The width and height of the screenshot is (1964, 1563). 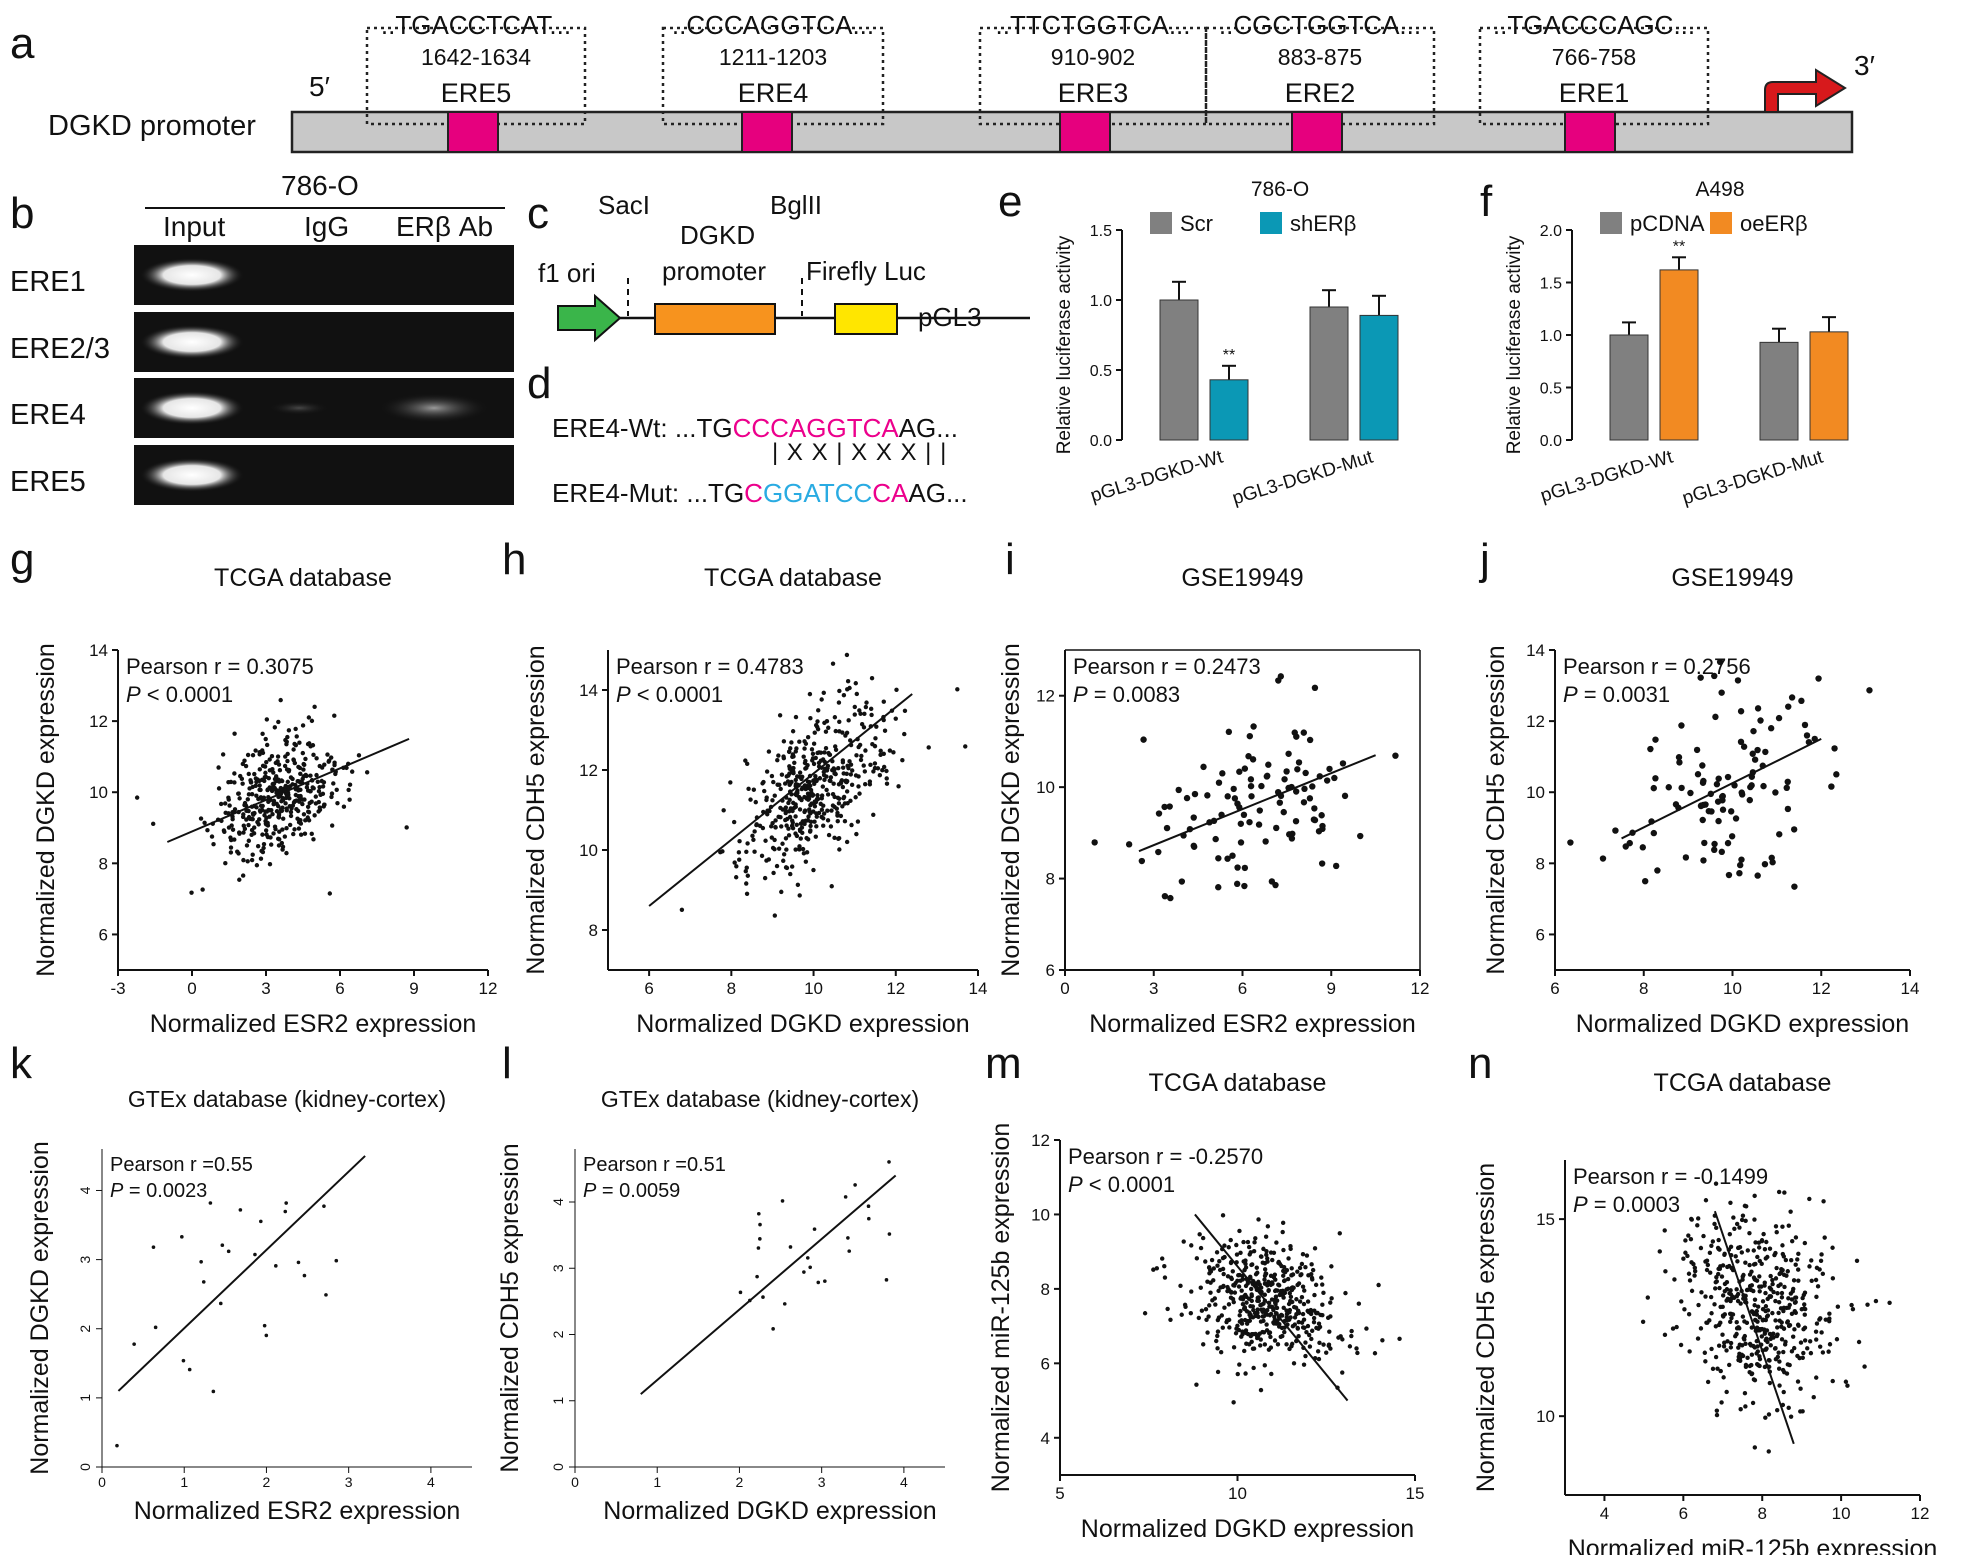 I want to click on significance-mark: **, so click(x=1229, y=355).